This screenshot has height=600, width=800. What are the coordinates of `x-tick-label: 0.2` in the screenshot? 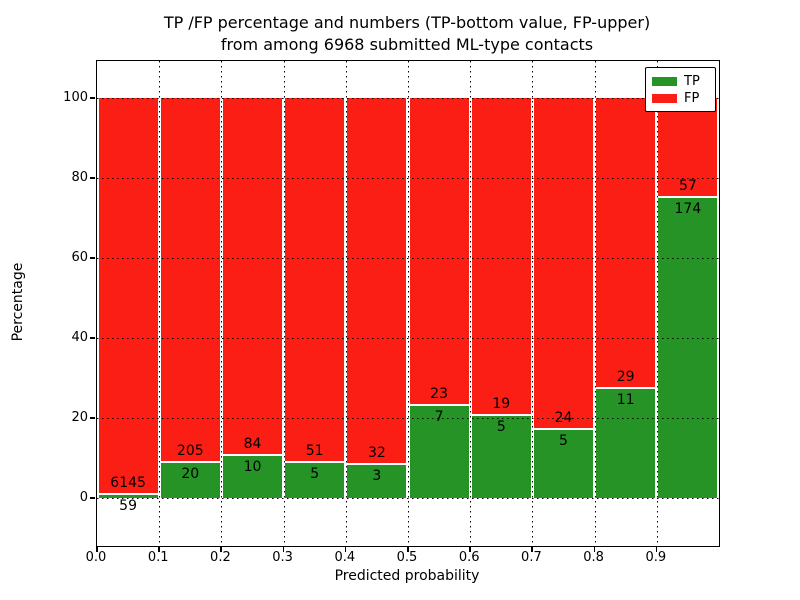 It's located at (220, 557).